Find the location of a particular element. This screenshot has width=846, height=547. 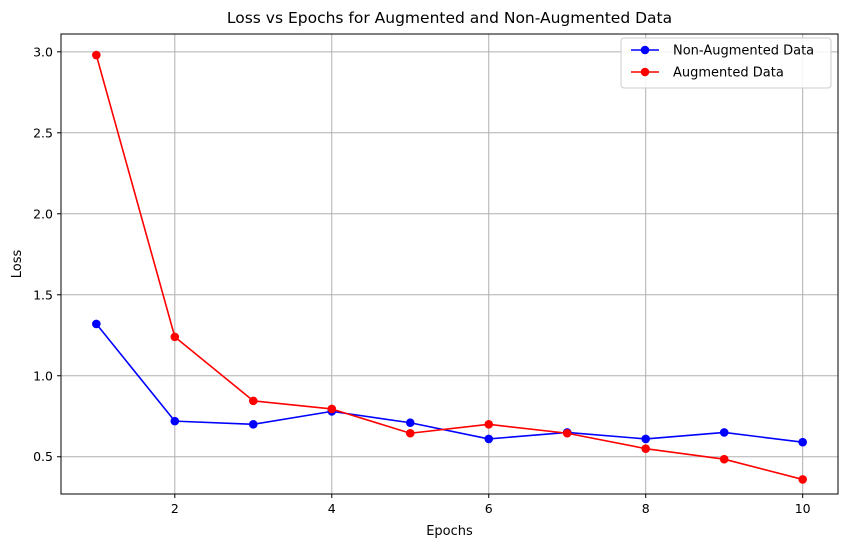

legend-label: Non-Augmented Data is located at coordinates (743, 51).